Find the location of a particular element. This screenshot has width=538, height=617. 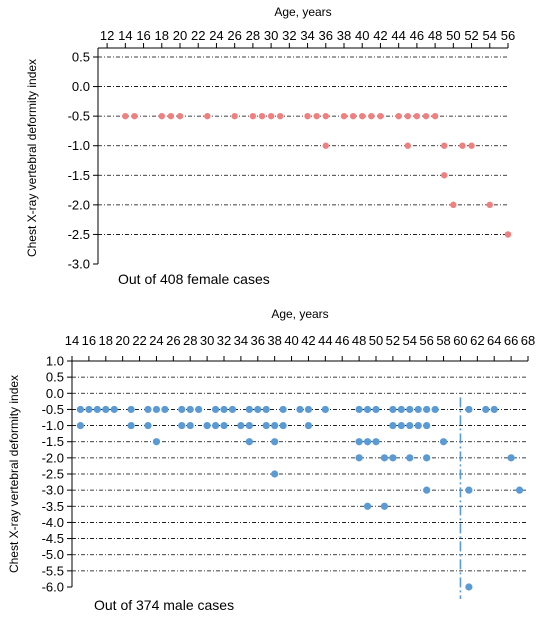

x-tick-label: 14 is located at coordinates (72, 340).